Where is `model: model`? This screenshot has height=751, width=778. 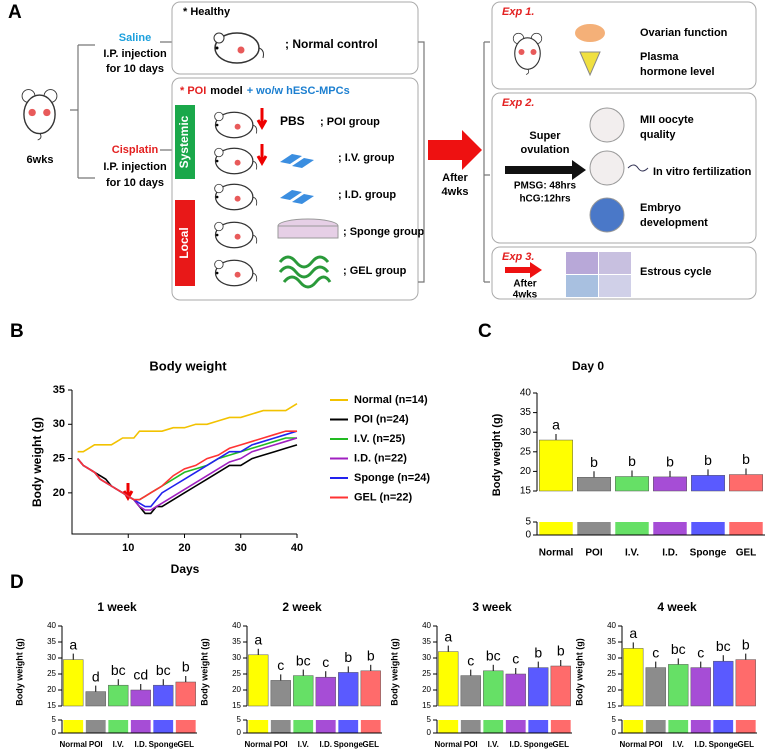
model: model is located at coordinates (226, 91).